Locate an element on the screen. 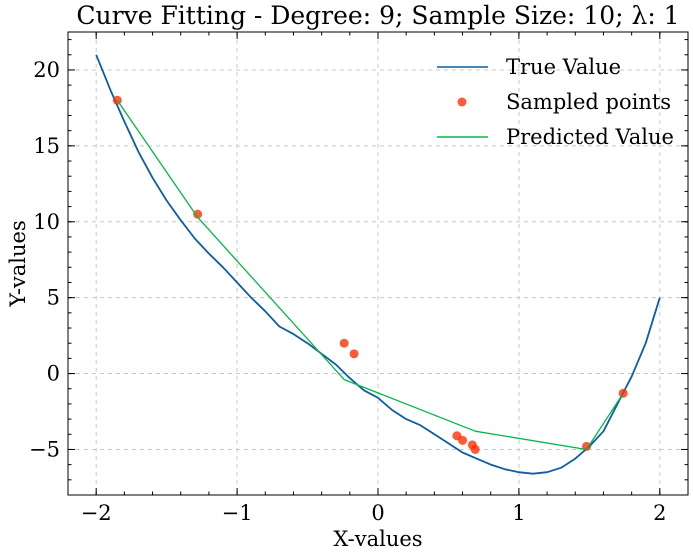 The height and width of the screenshot is (555, 693). y-tick-label: 20 is located at coordinates (46, 70).